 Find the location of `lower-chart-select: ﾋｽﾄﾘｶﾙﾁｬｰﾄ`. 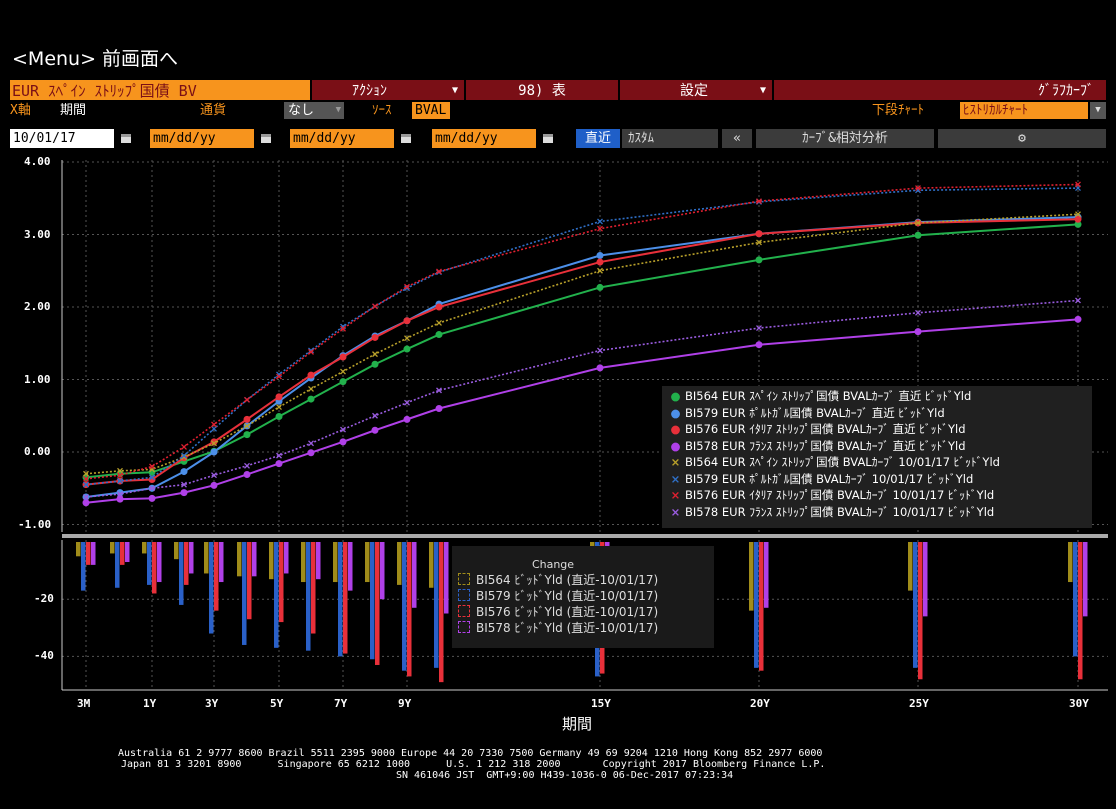

lower-chart-select: ﾋｽﾄﾘｶﾙﾁｬｰﾄ is located at coordinates (1024, 110).